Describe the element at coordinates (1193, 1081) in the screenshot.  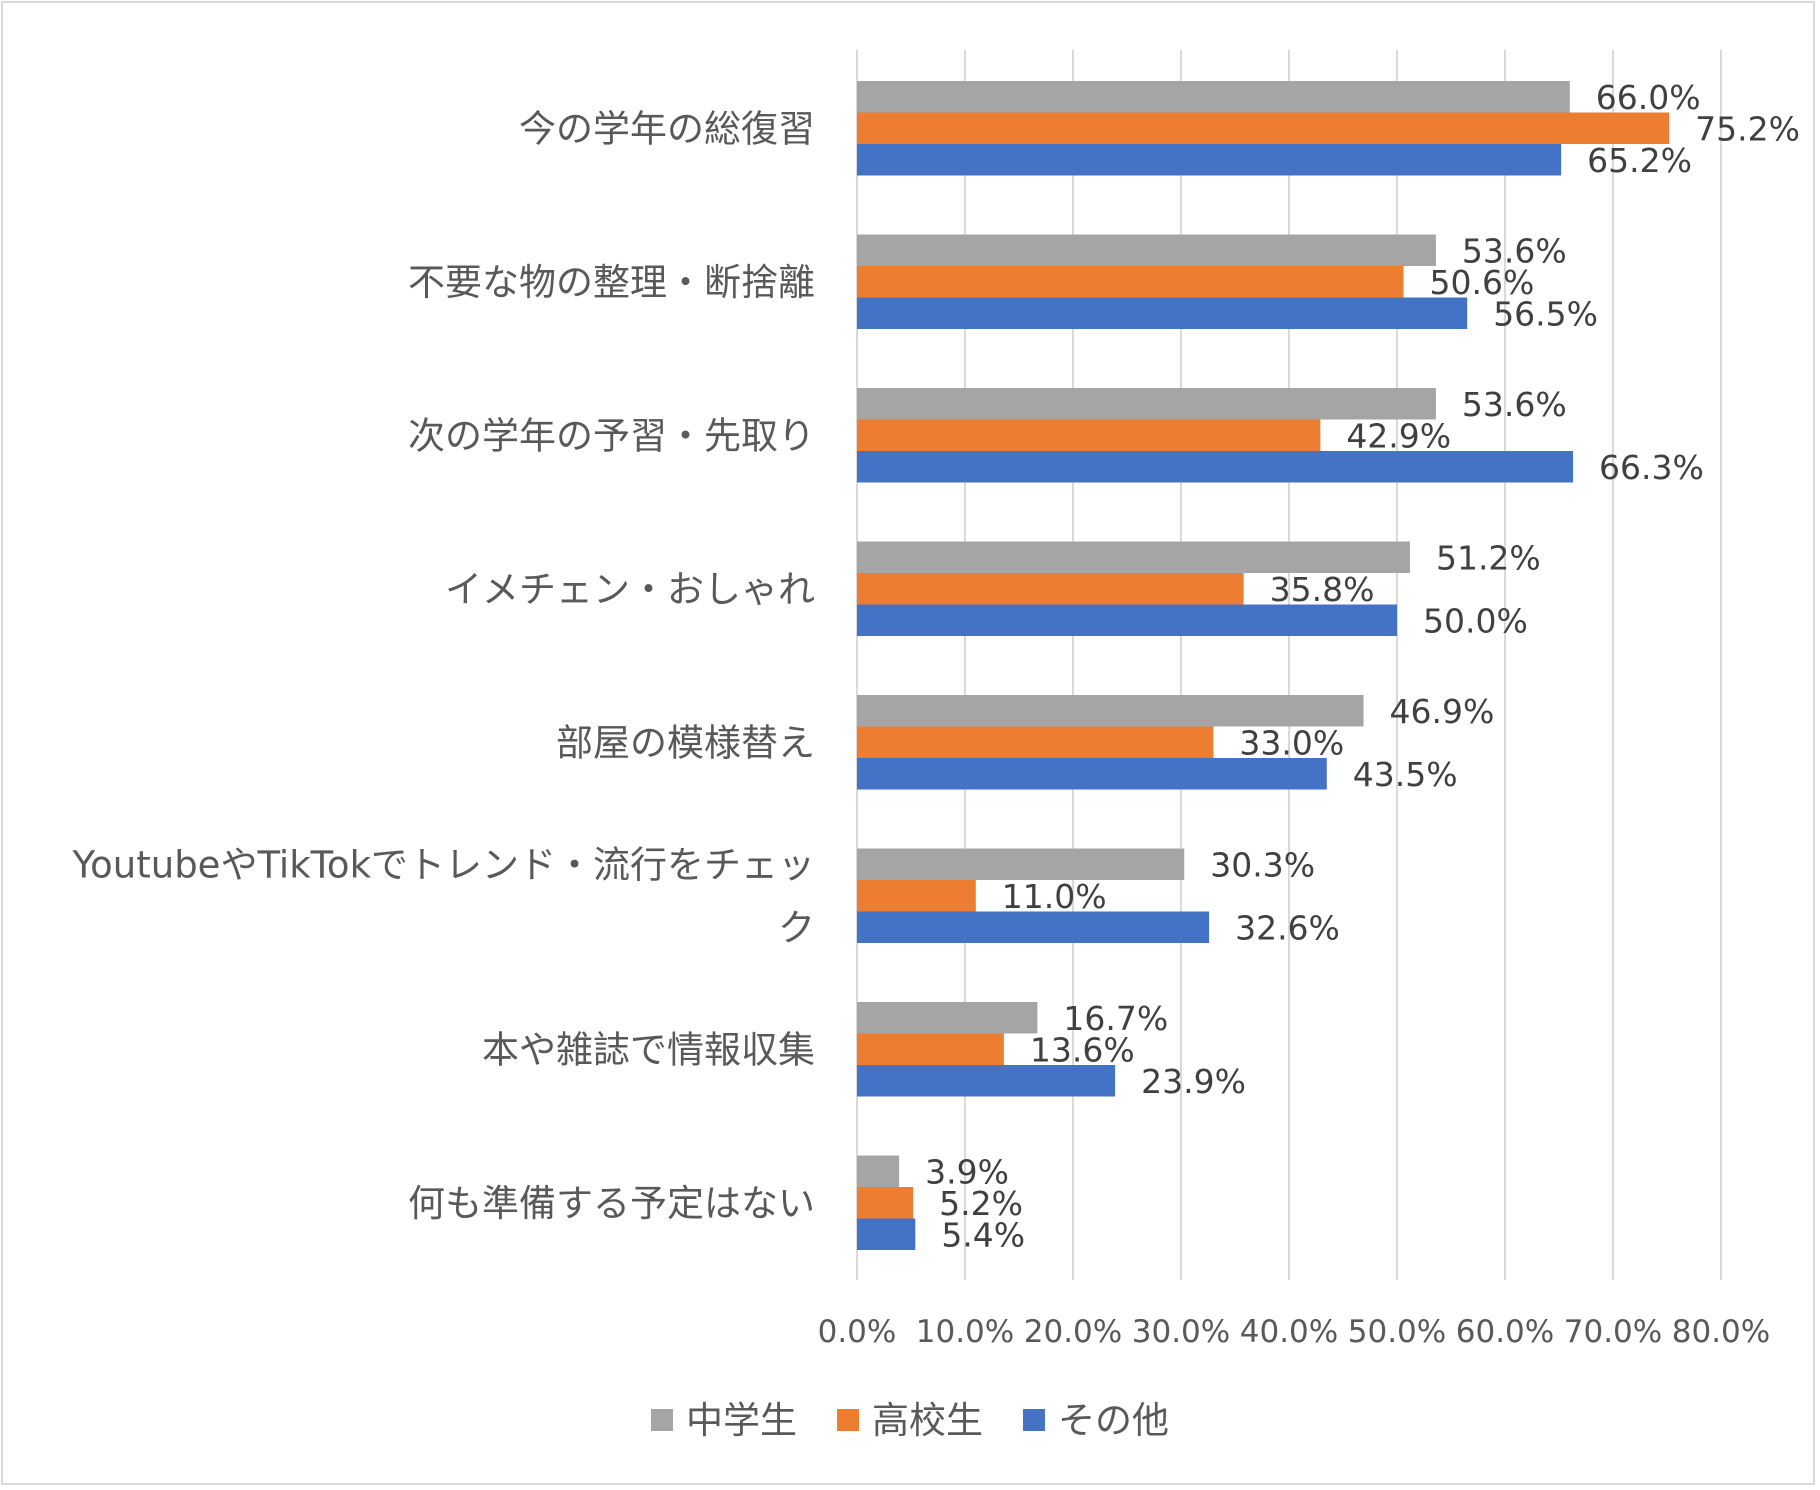
I see `value-label: 23.9%` at that location.